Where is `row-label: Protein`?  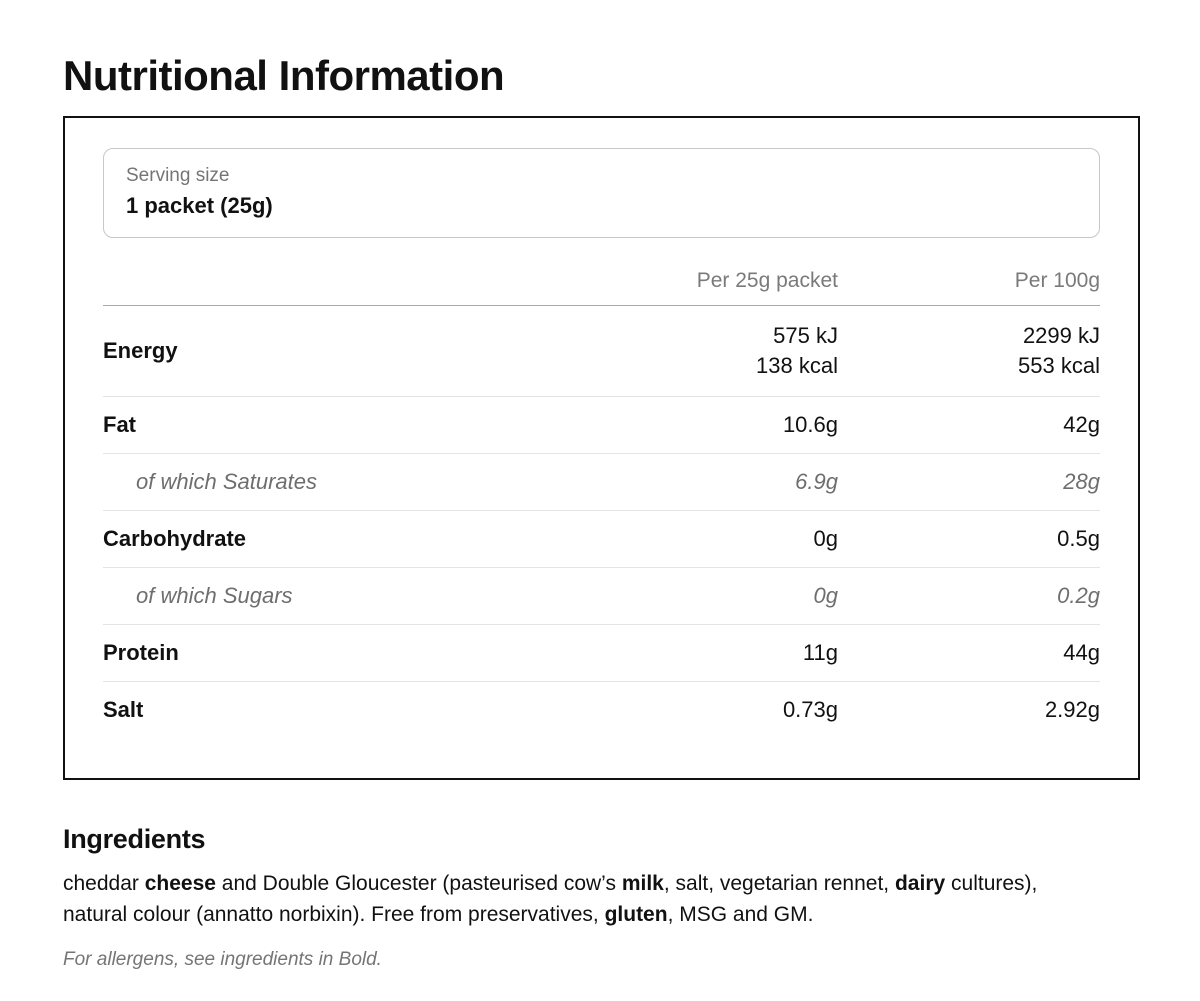
row-label: Protein is located at coordinates (141, 652).